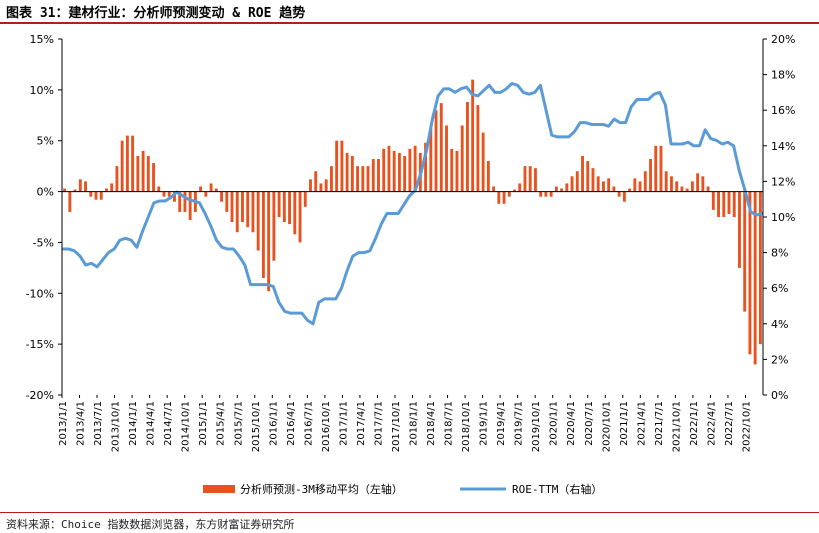  What do you see at coordinates (431, 423) in the screenshot?
I see `x-tick-label: 2018/4/1` at bounding box center [431, 423].